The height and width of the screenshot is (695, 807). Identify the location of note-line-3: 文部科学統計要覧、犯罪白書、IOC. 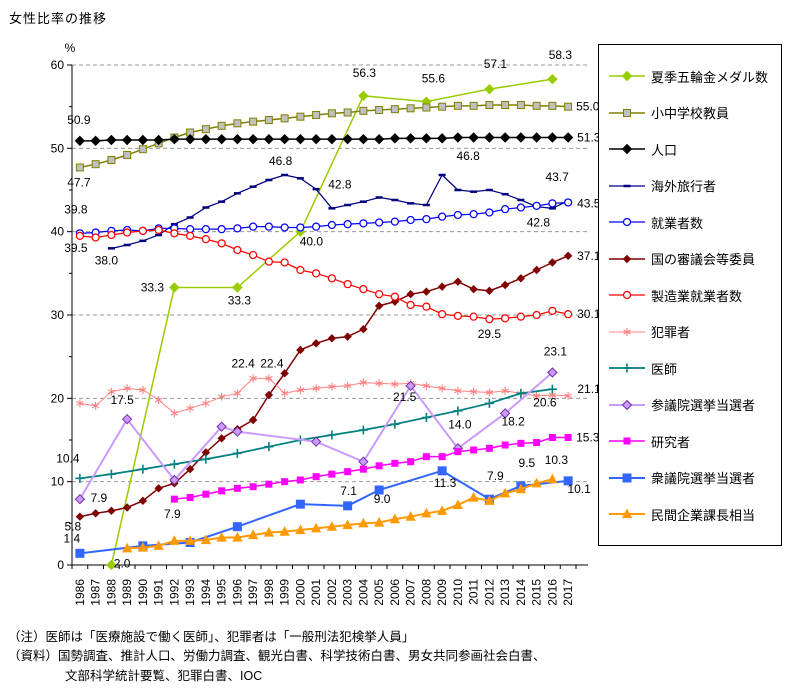
(164, 675).